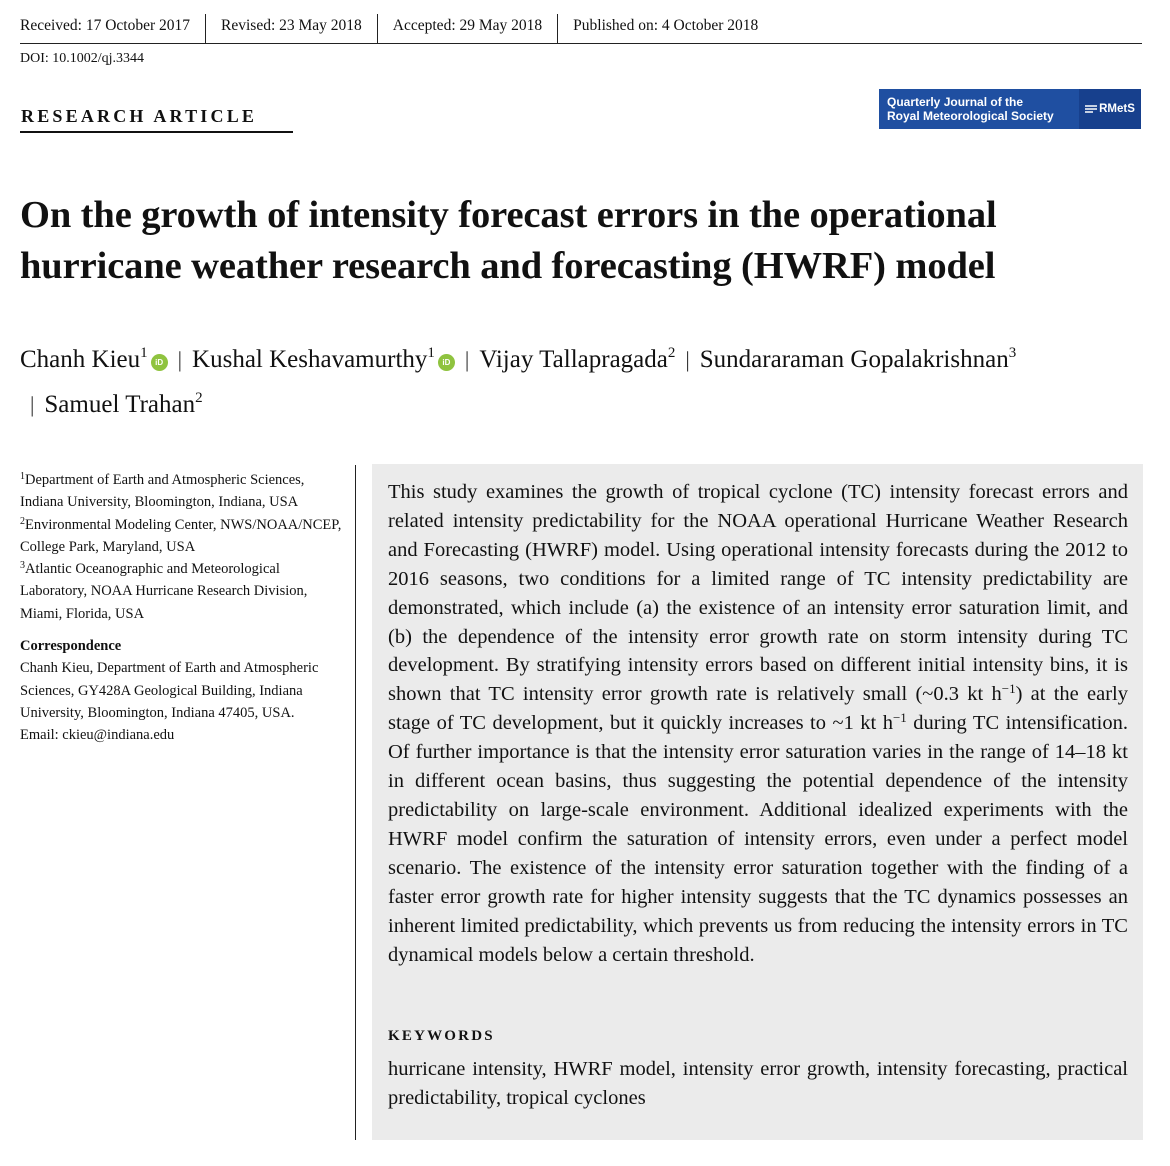 The width and height of the screenshot is (1170, 1166). Describe the element at coordinates (80, 359) in the screenshot. I see `author-name: Chanh Kieu` at that location.